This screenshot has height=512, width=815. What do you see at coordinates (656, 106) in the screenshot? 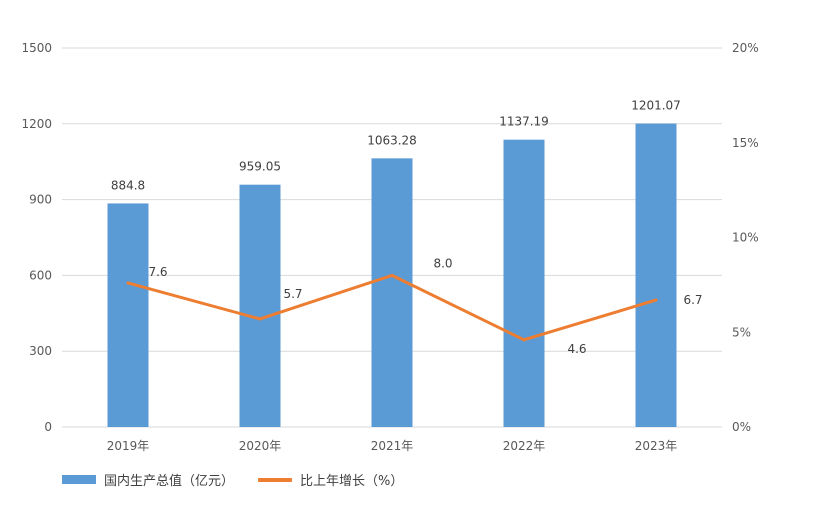
I see `bar-data-label: 1201.07` at bounding box center [656, 106].